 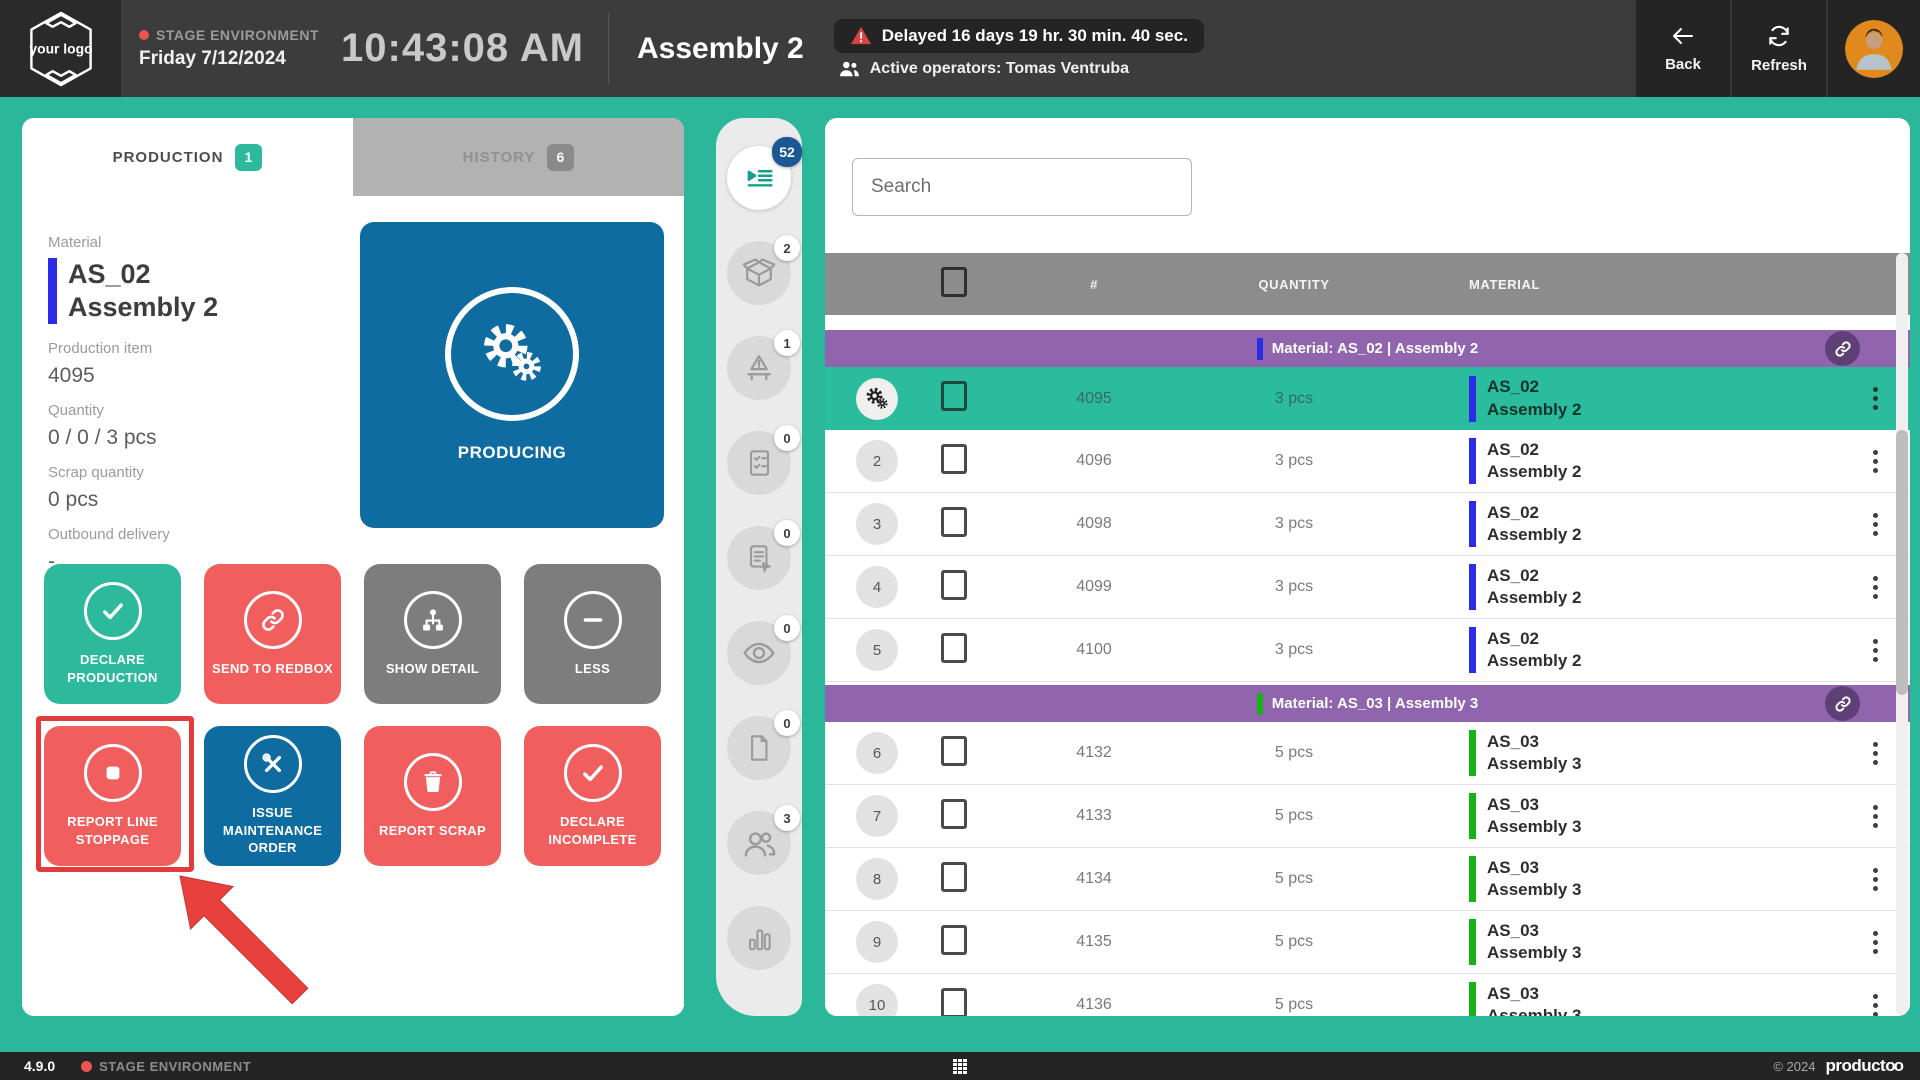 What do you see at coordinates (763, 270) in the screenshot?
I see `rail-item-box: 2` at bounding box center [763, 270].